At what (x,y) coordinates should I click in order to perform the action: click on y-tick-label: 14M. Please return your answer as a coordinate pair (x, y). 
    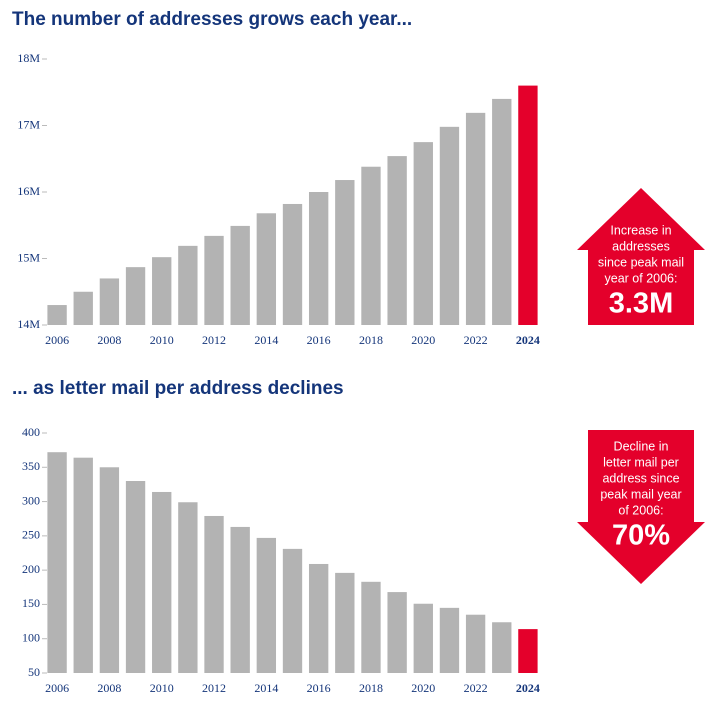
    Looking at the image, I should click on (28, 324).